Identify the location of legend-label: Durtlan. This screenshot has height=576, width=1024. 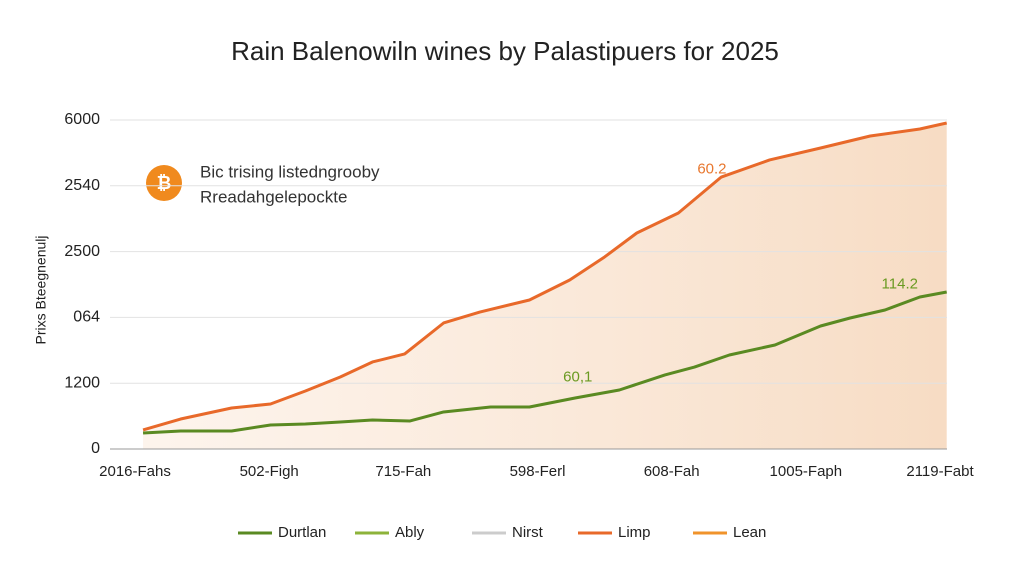
(302, 532).